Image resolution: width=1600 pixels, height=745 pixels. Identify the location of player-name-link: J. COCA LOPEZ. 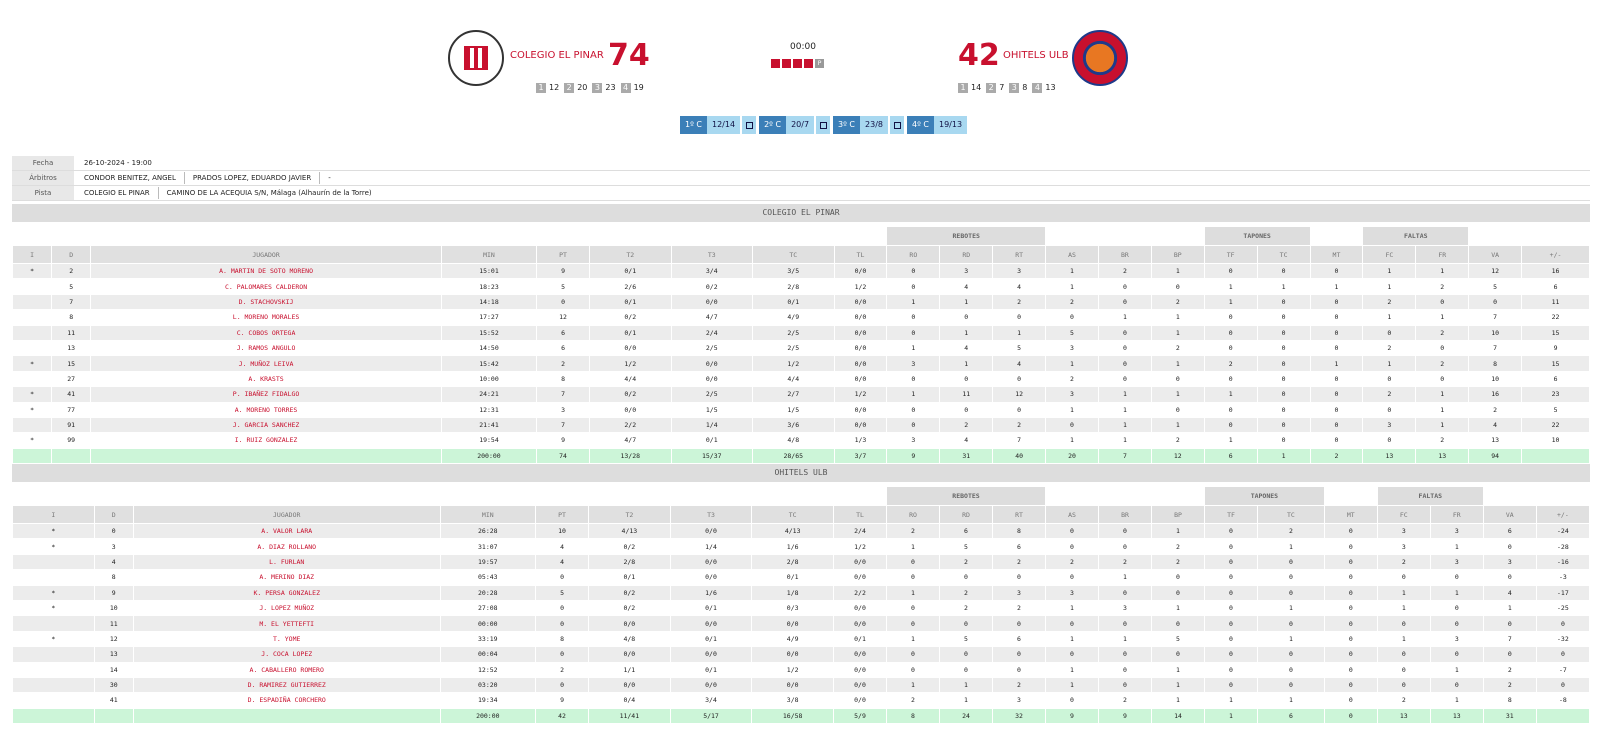
(286, 654).